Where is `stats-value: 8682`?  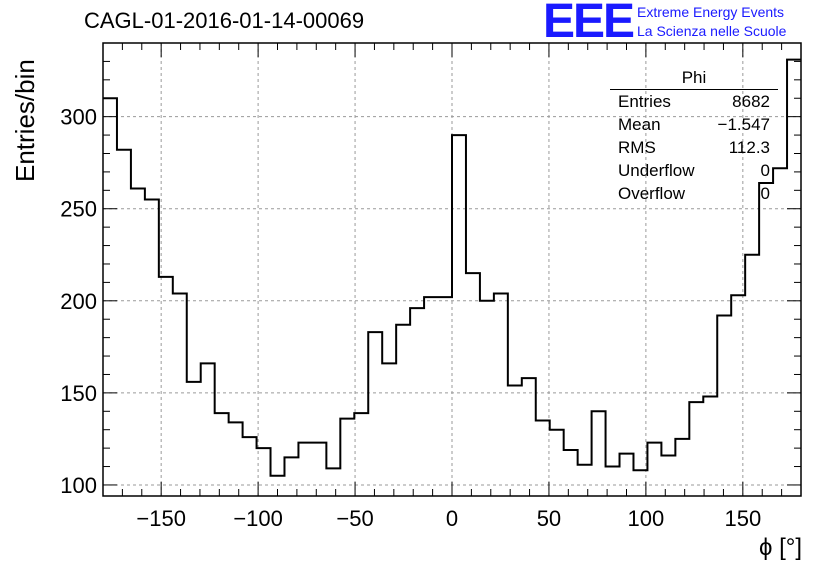
stats-value: 8682 is located at coordinates (751, 101).